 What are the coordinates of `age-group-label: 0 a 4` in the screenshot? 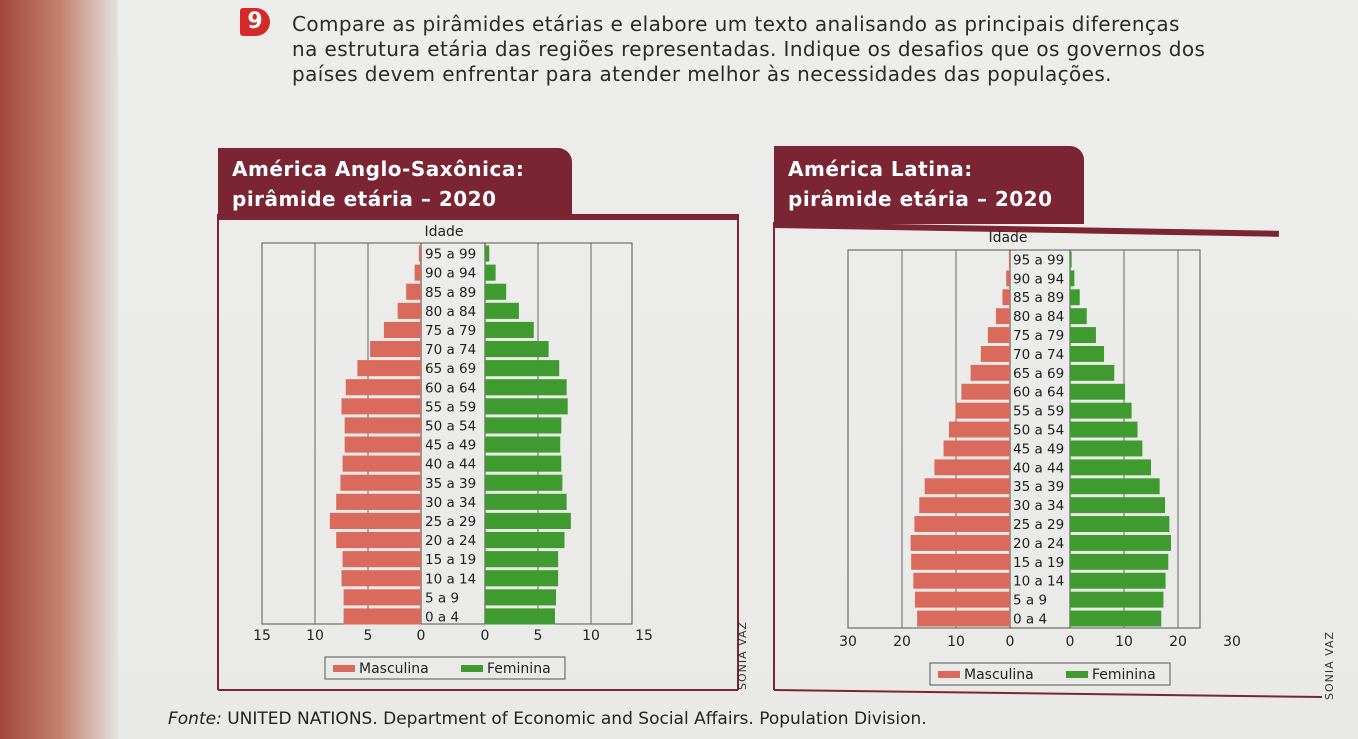 It's located at (1030, 620).